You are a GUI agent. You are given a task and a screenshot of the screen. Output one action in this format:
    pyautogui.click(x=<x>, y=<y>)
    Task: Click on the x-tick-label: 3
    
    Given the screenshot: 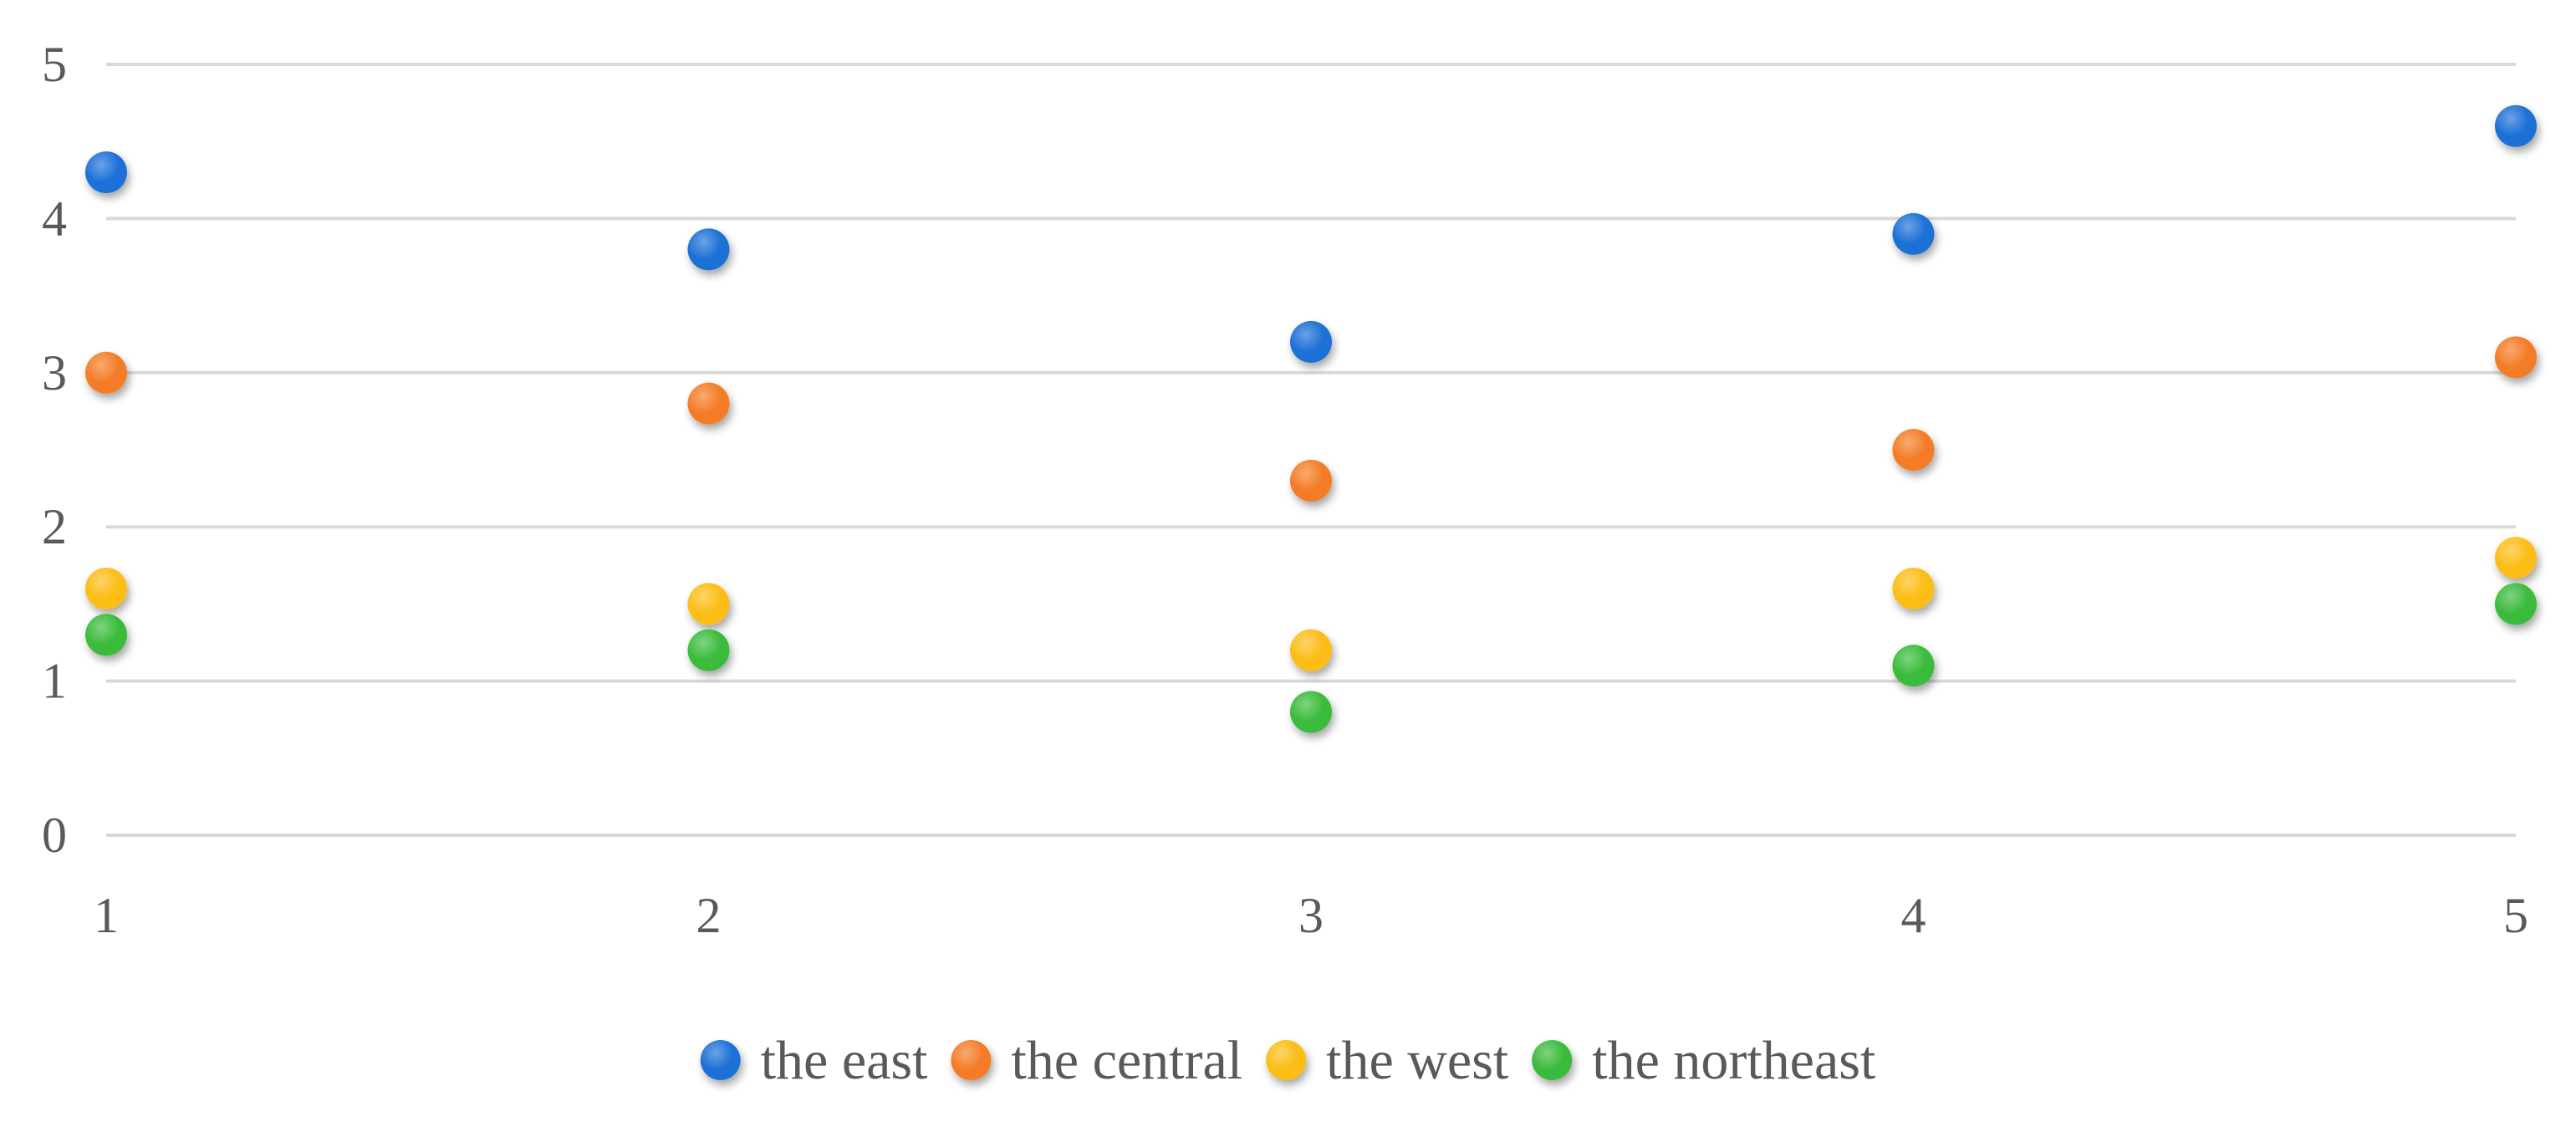 What is the action you would take?
    pyautogui.click(x=1311, y=915)
    